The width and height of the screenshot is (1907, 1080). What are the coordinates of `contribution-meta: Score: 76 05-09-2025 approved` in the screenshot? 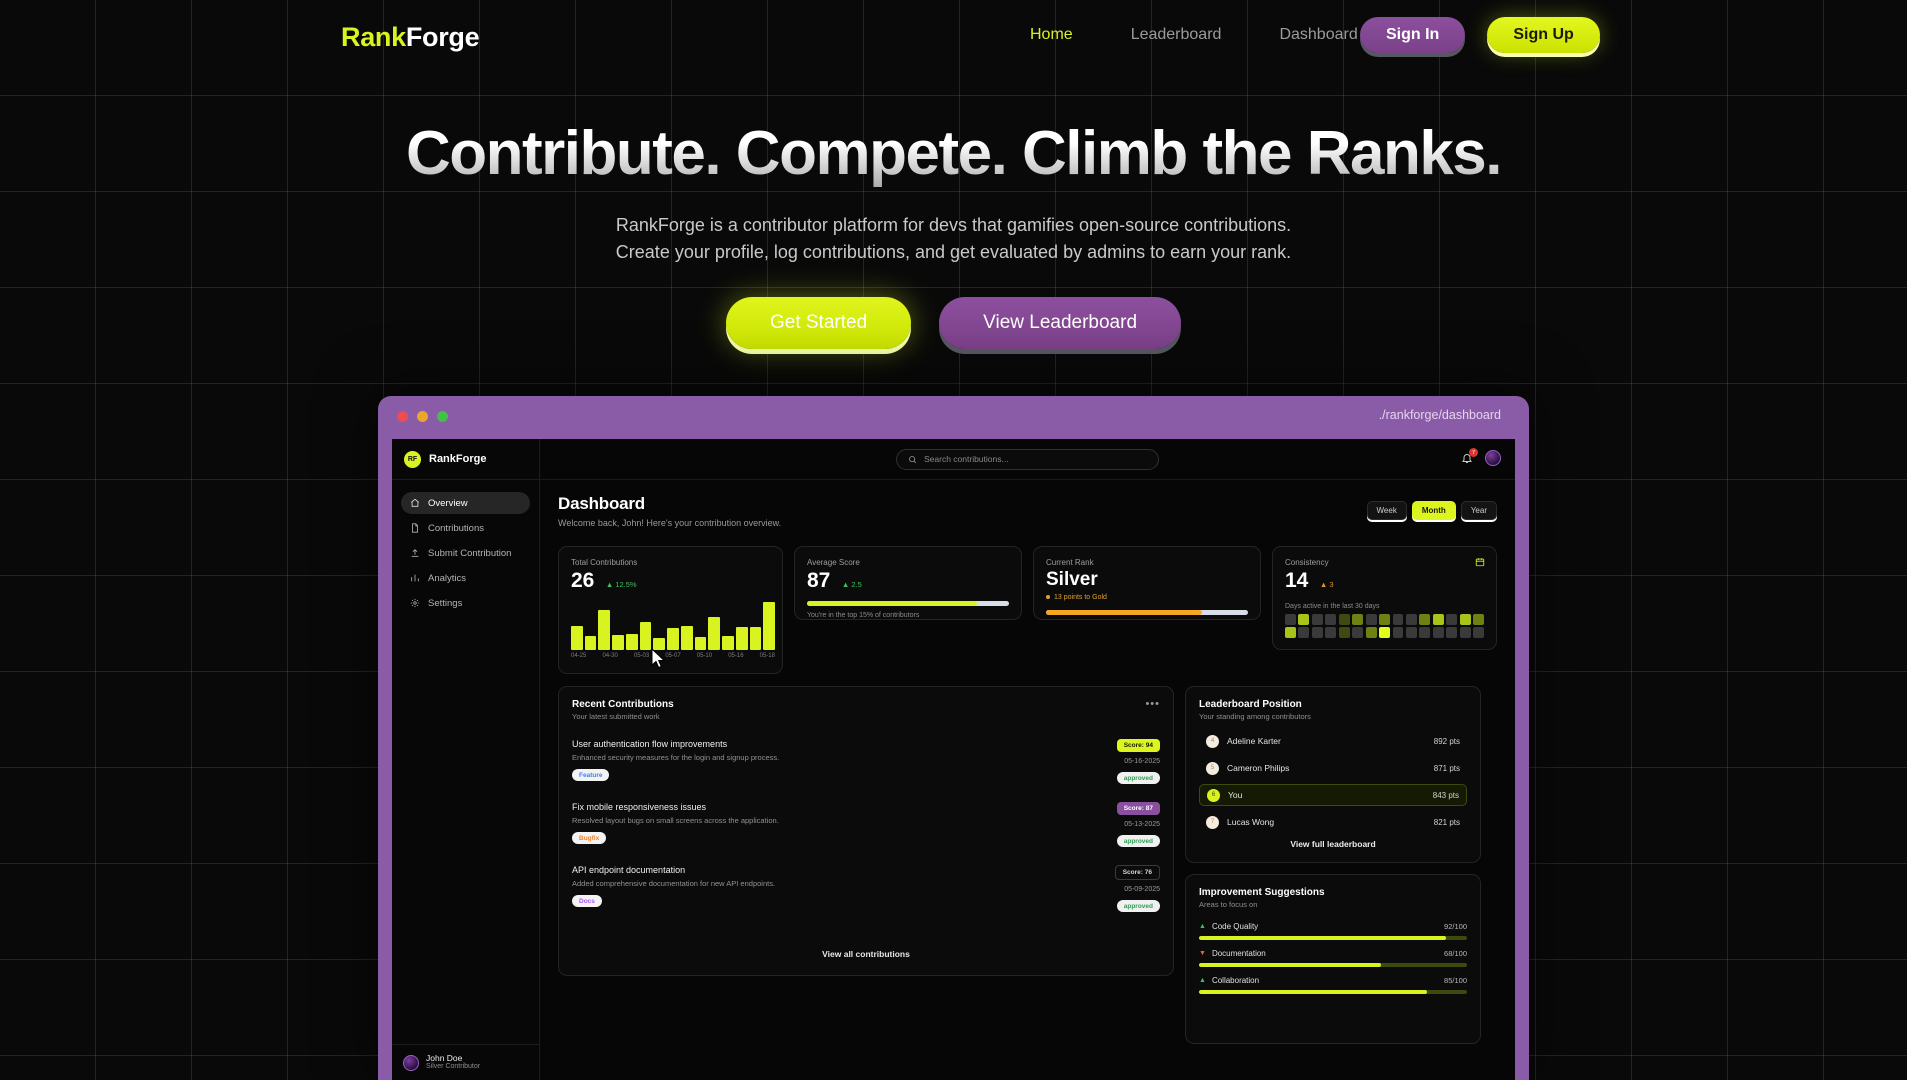 It's located at (1137, 888).